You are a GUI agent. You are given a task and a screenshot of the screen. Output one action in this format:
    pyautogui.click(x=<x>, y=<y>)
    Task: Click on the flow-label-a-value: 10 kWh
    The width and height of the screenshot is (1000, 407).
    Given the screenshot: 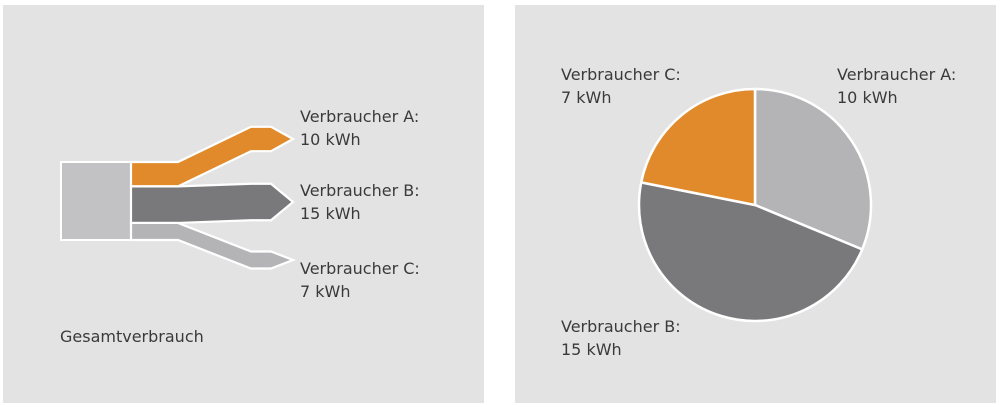 What is the action you would take?
    pyautogui.click(x=330, y=139)
    